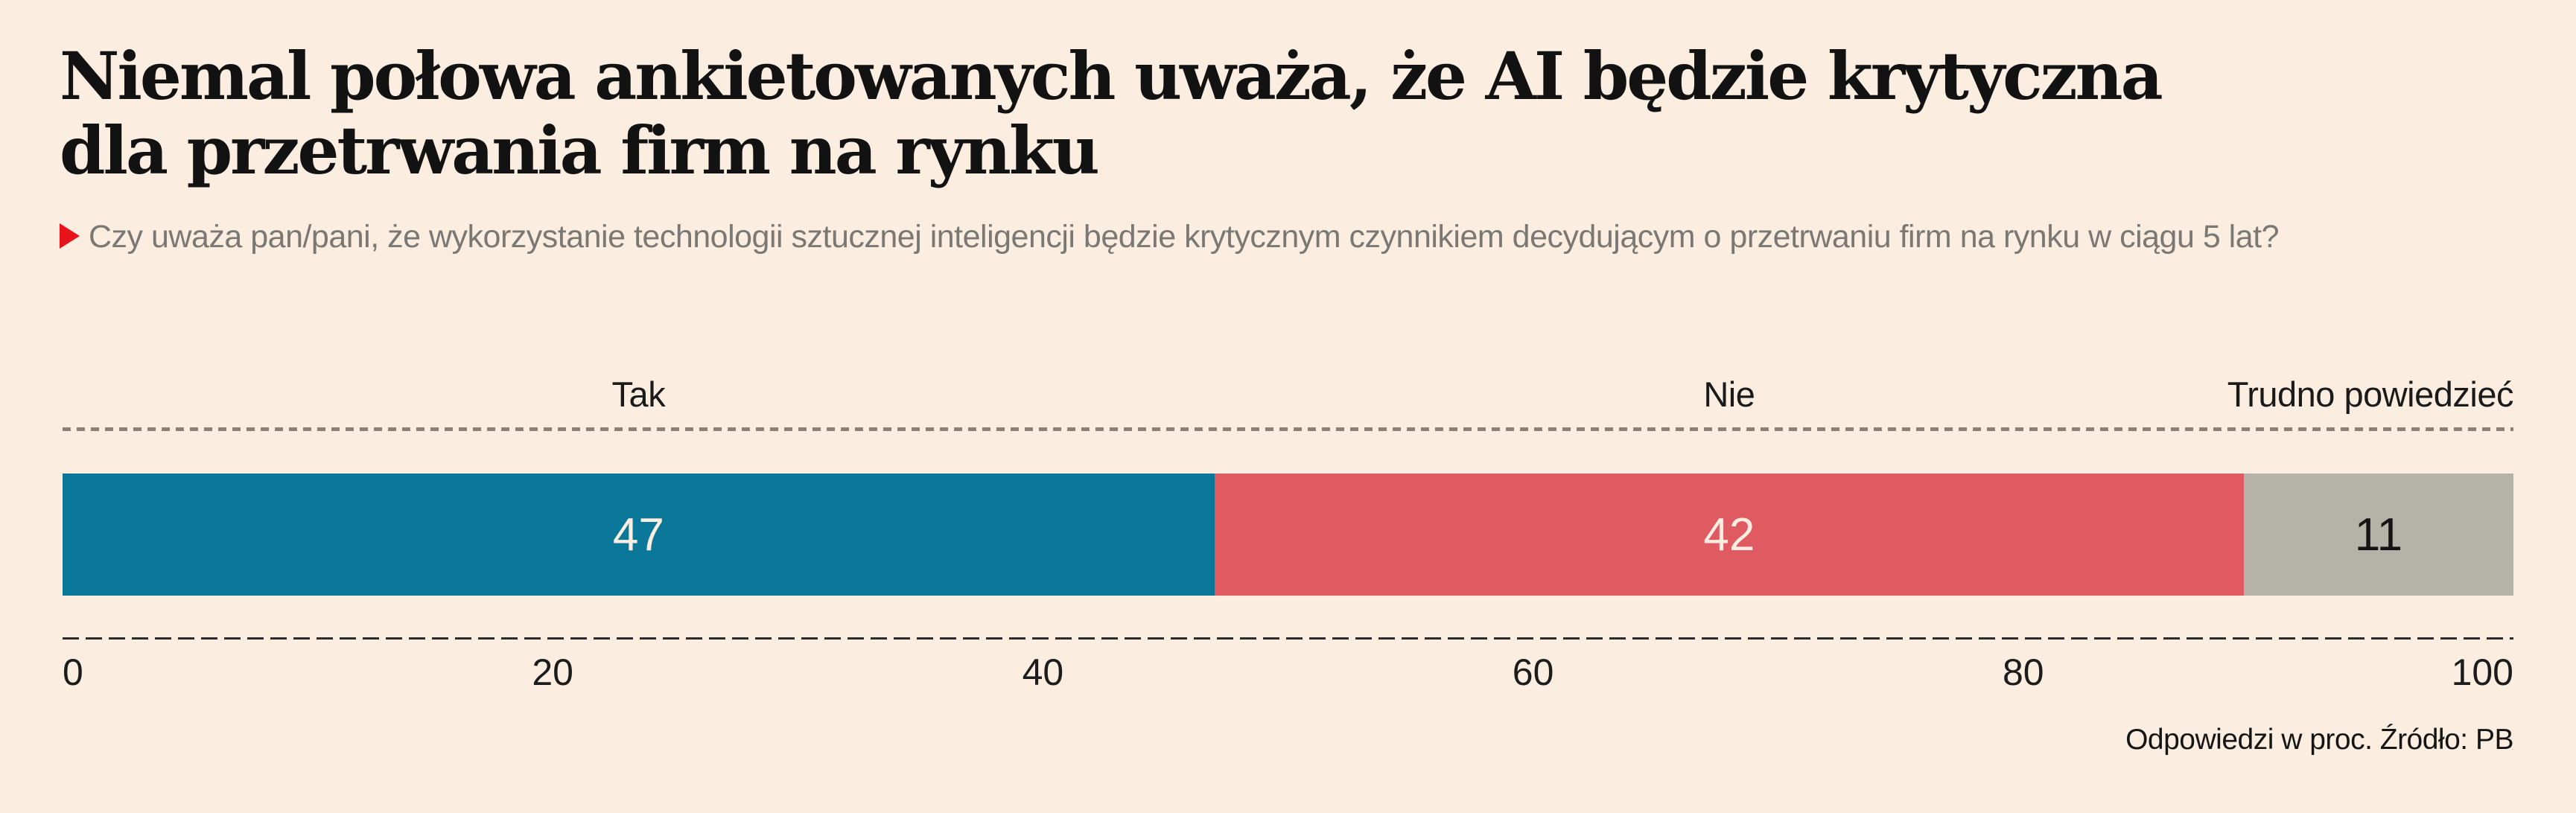  What do you see at coordinates (2023, 672) in the screenshot?
I see `x-tick-80: 80` at bounding box center [2023, 672].